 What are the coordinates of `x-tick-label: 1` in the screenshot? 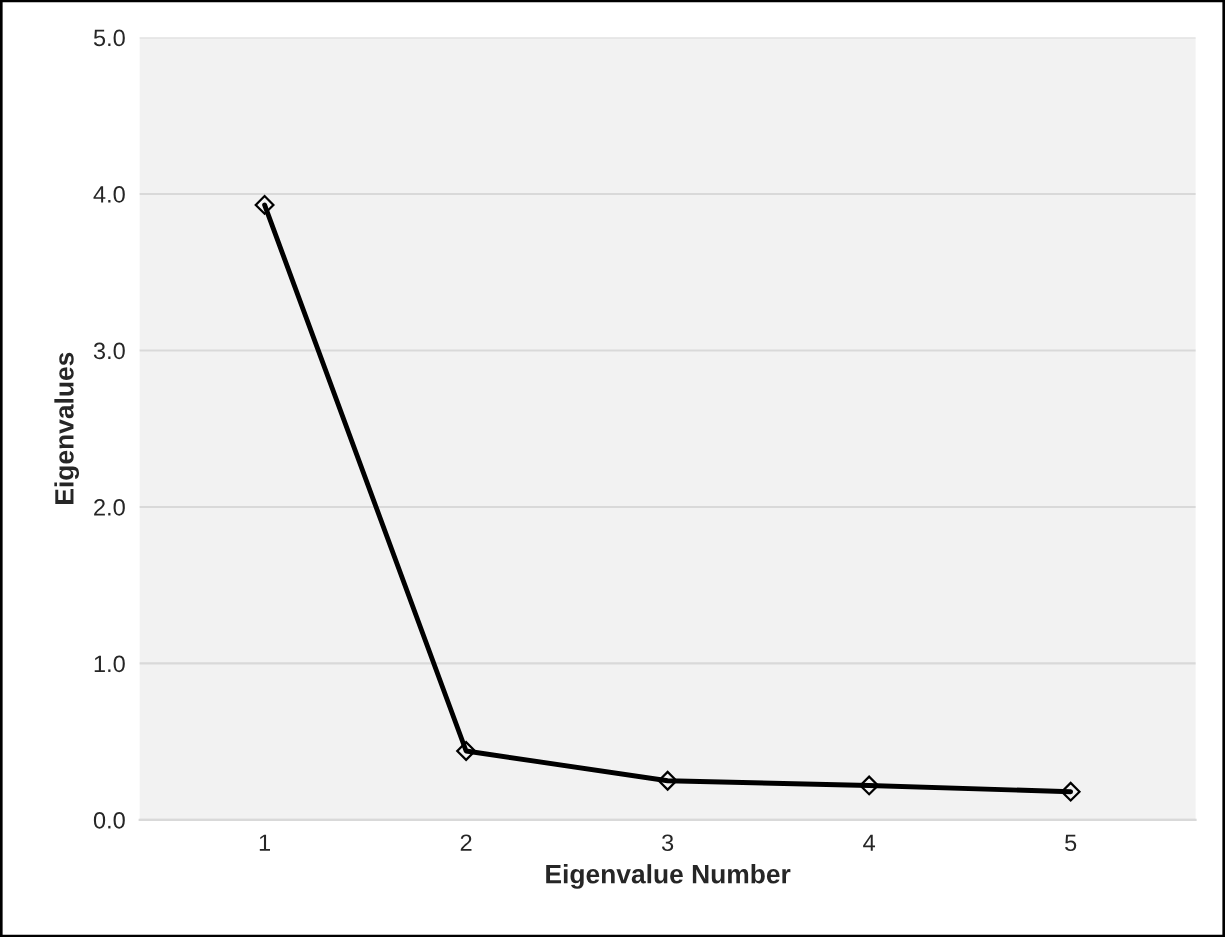 It's located at (264, 842).